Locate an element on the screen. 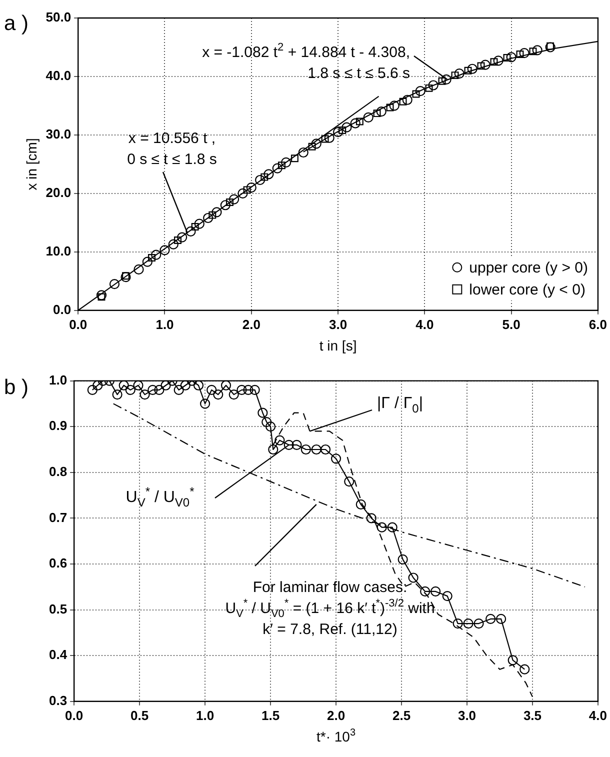  y-tick-label: 50.0 is located at coordinates (59, 17).